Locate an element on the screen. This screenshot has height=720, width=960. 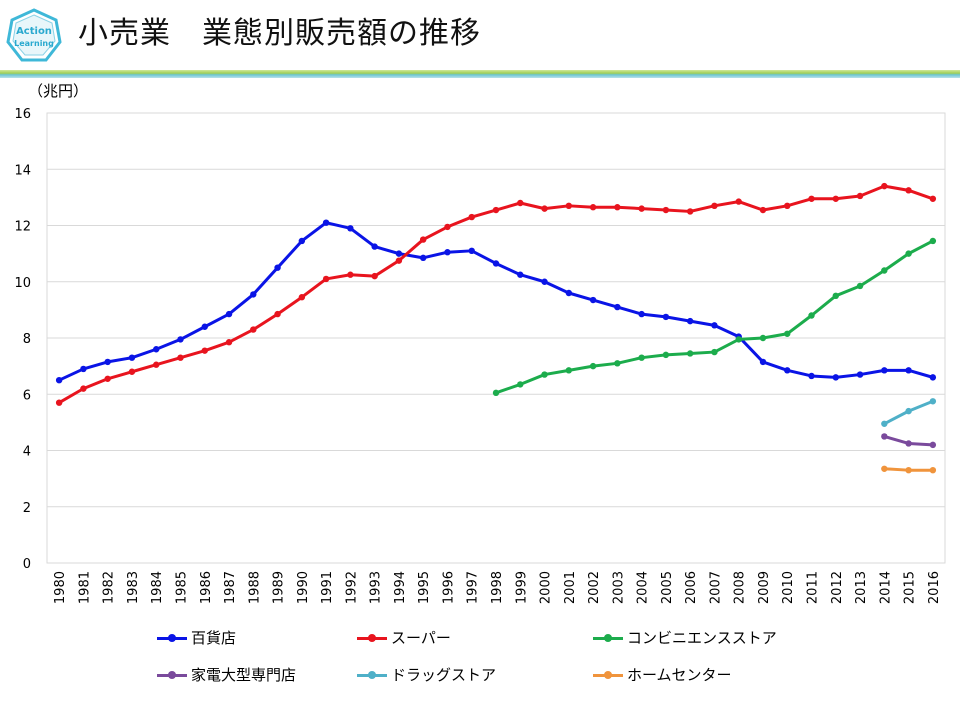
data-point-home-center-2016 is located at coordinates (933, 470).